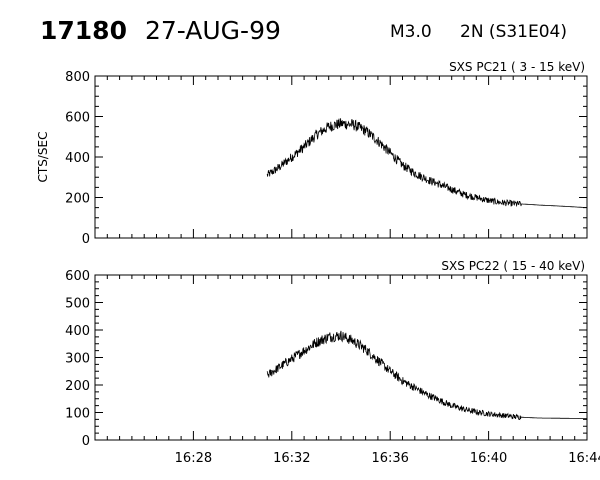  Describe the element at coordinates (193, 458) in the screenshot. I see `x-tick-label: 16:28` at that location.